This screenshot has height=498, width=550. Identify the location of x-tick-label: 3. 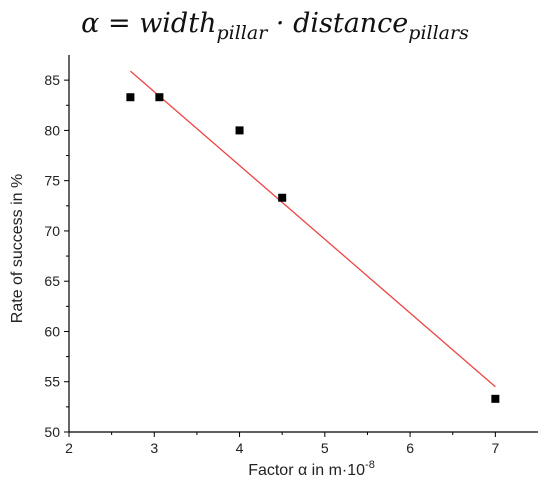
(154, 448).